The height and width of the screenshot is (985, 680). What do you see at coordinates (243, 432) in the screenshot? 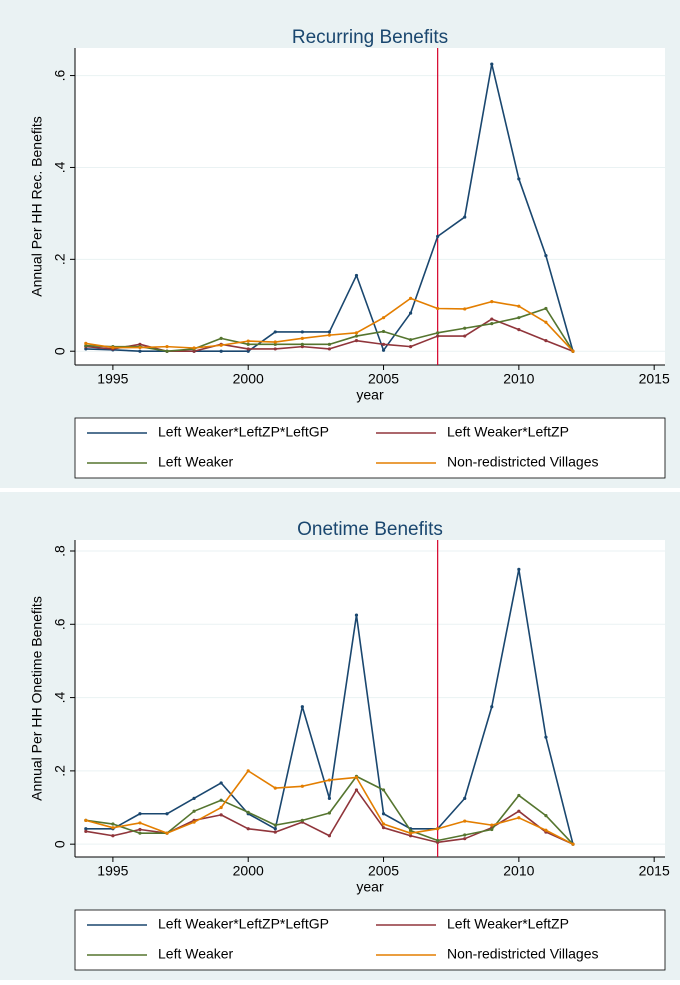
I see `legend-label: Left Weaker*LeftZP*LeftGP` at bounding box center [243, 432].